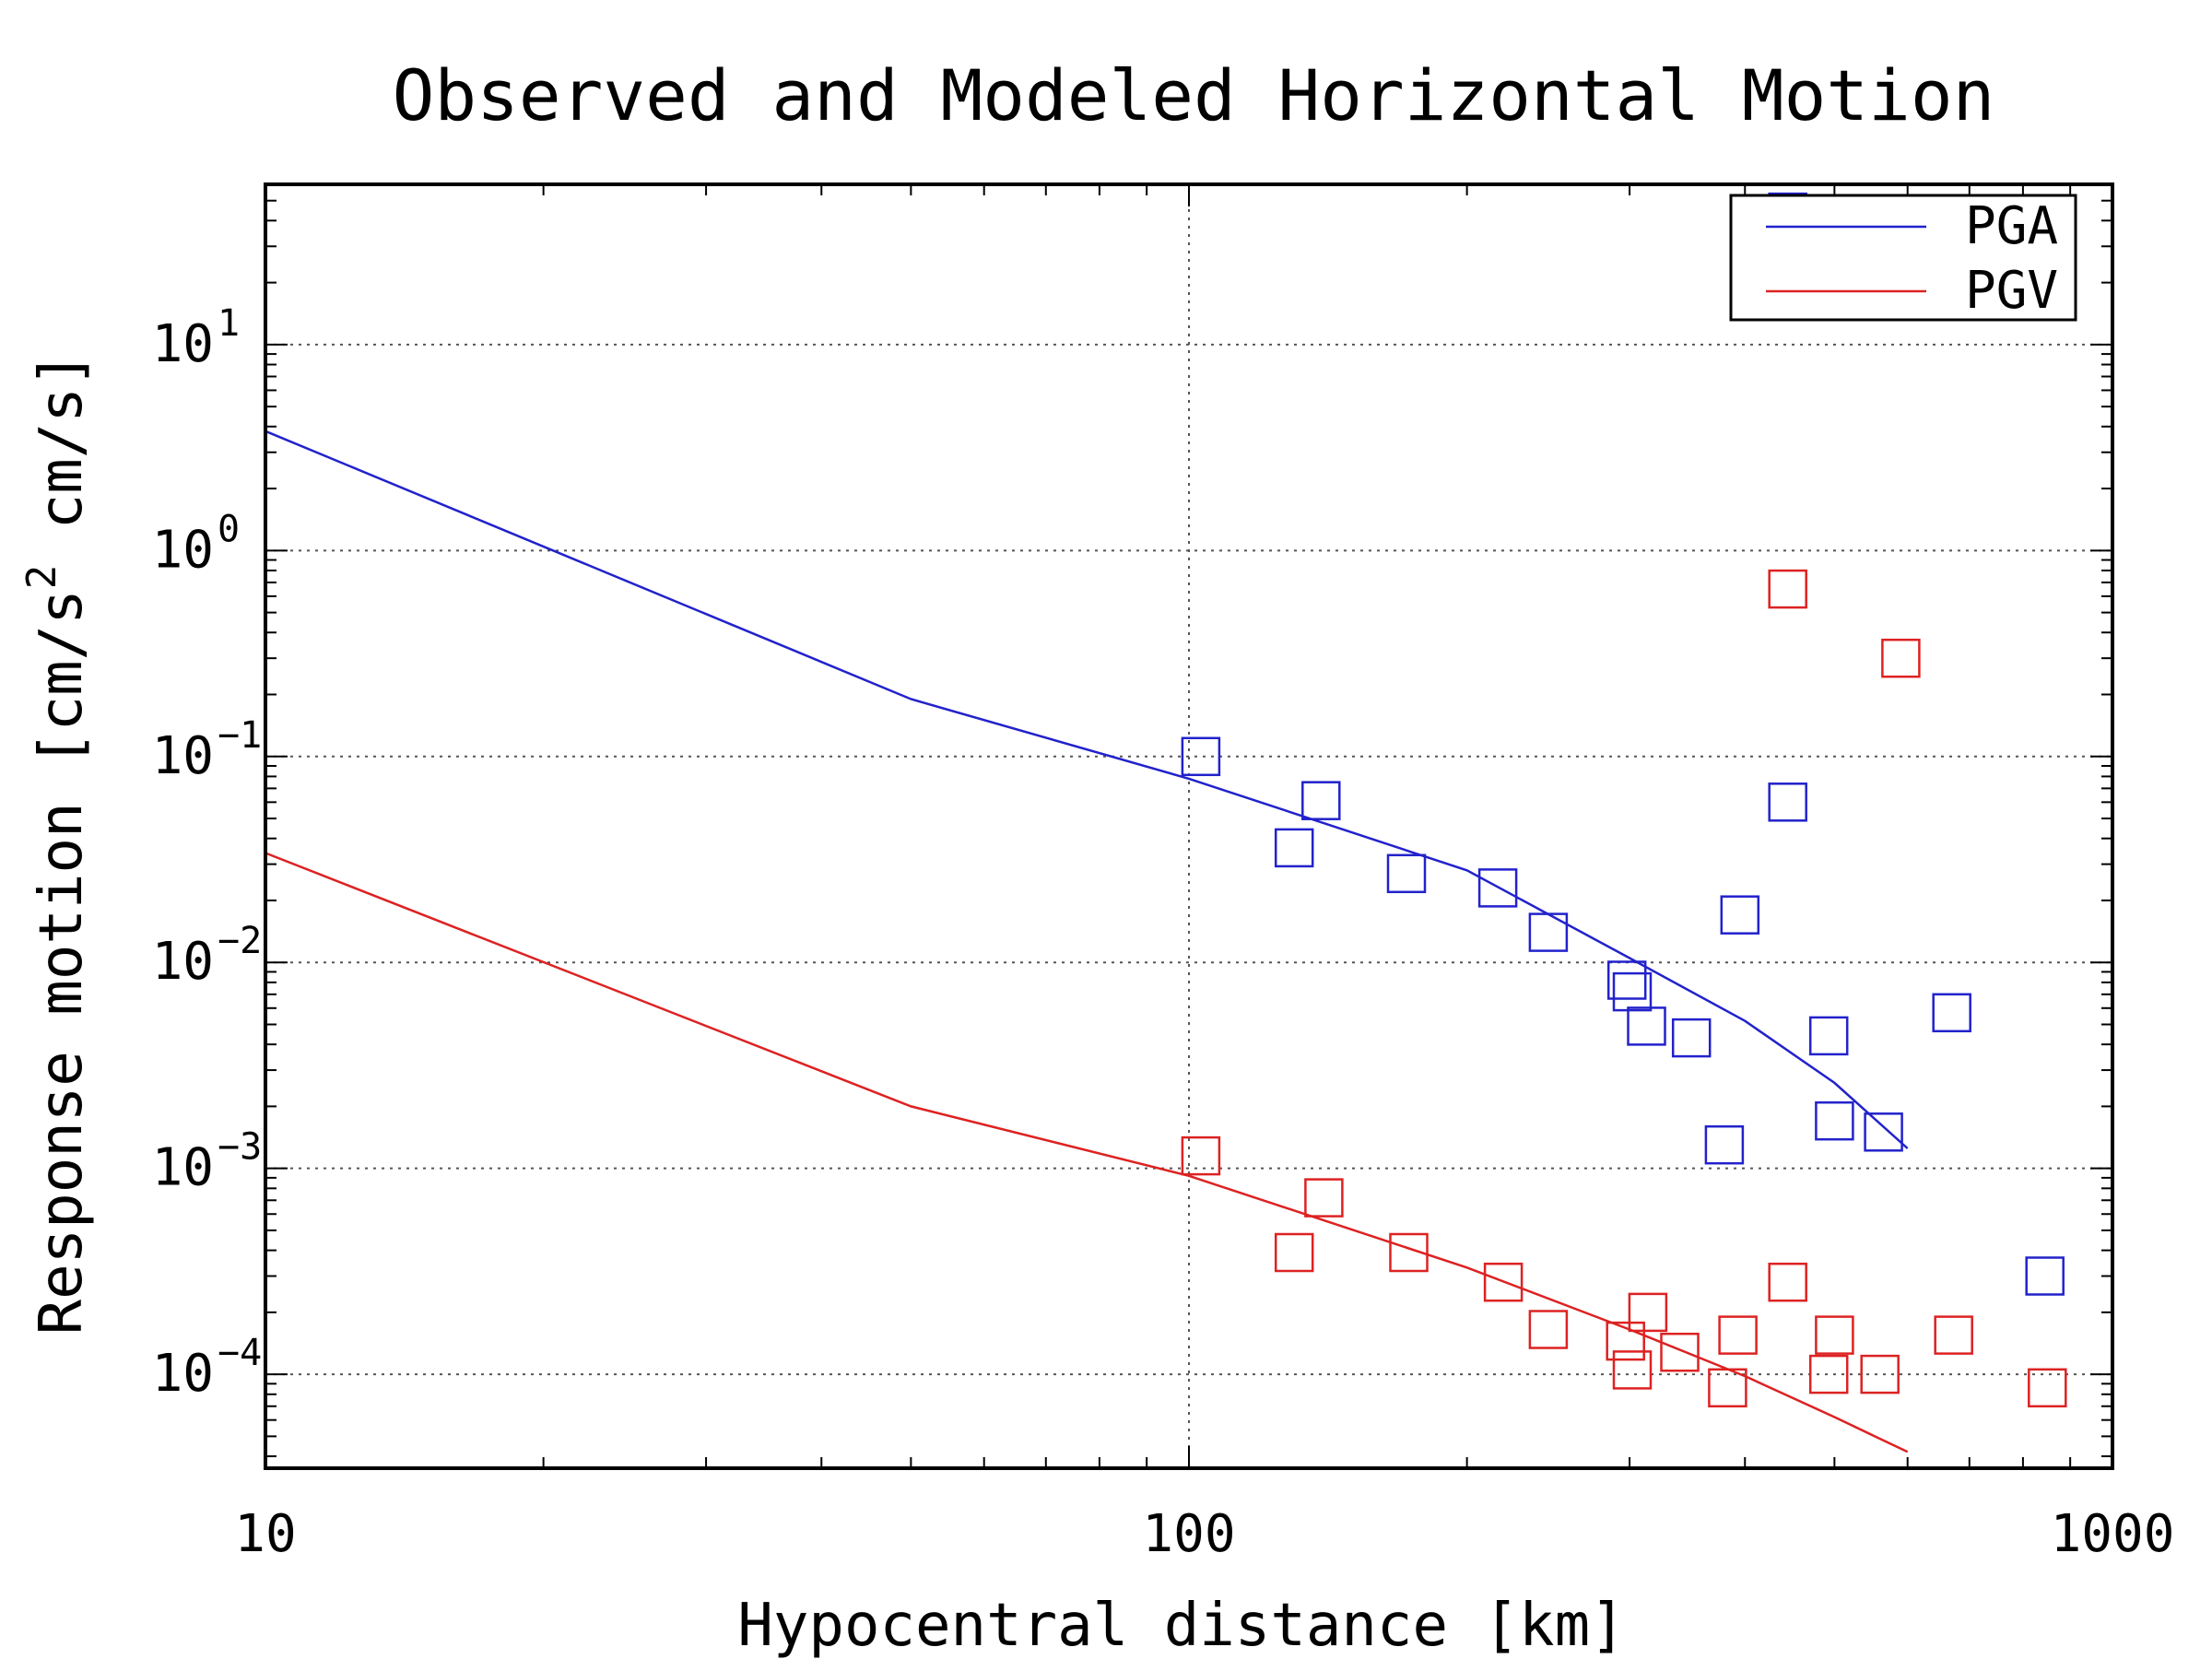 This screenshot has width=2212, height=1659. I want to click on legend-box, so click(1903, 258).